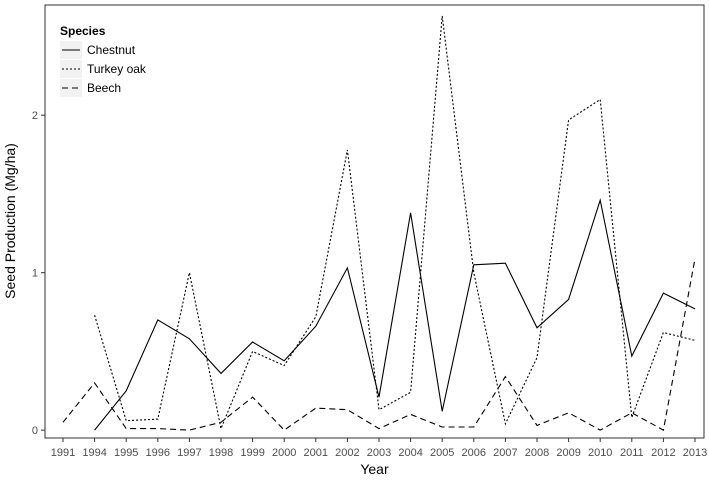 The image size is (709, 480). I want to click on x-tick-label: 2009, so click(568, 453).